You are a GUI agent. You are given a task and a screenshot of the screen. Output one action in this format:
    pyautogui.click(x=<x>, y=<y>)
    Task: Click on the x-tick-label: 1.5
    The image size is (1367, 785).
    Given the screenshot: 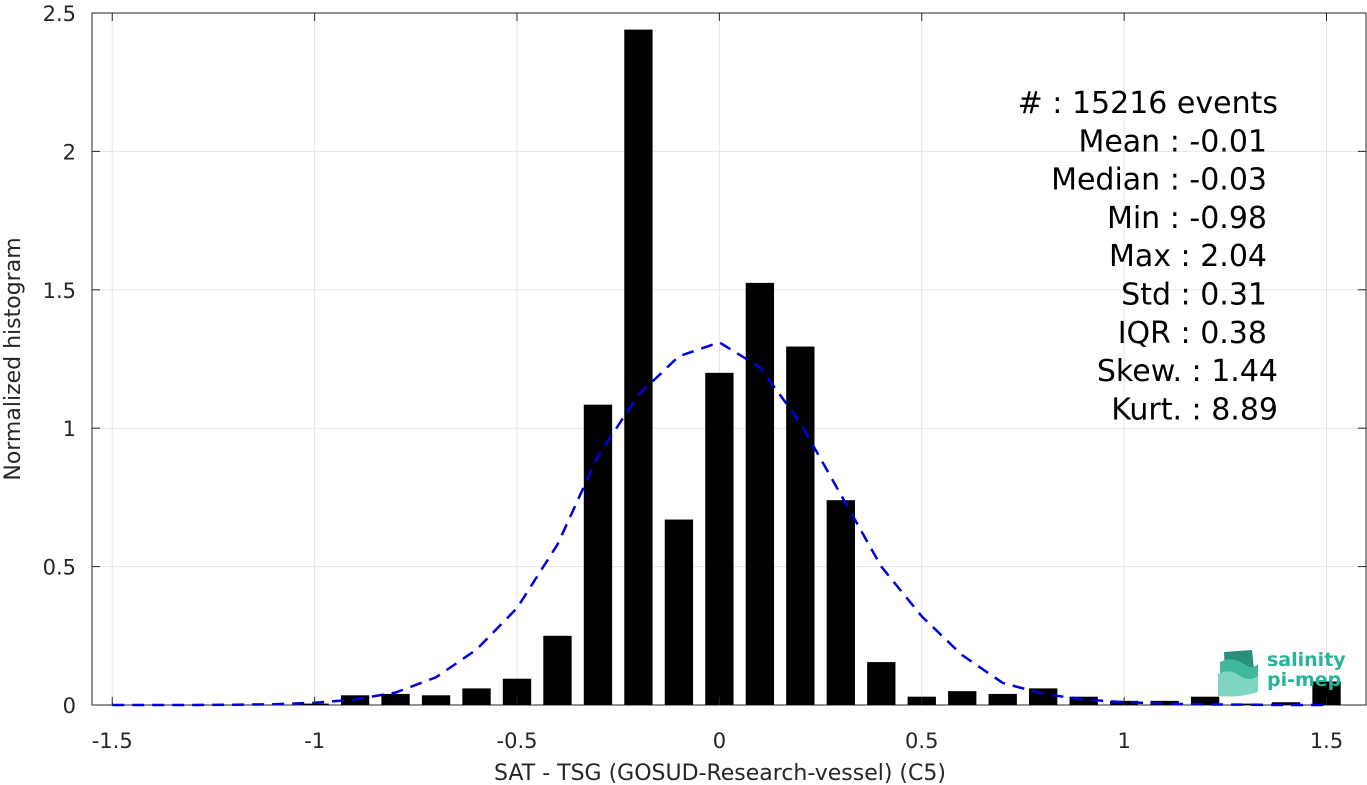 What is the action you would take?
    pyautogui.click(x=1326, y=741)
    